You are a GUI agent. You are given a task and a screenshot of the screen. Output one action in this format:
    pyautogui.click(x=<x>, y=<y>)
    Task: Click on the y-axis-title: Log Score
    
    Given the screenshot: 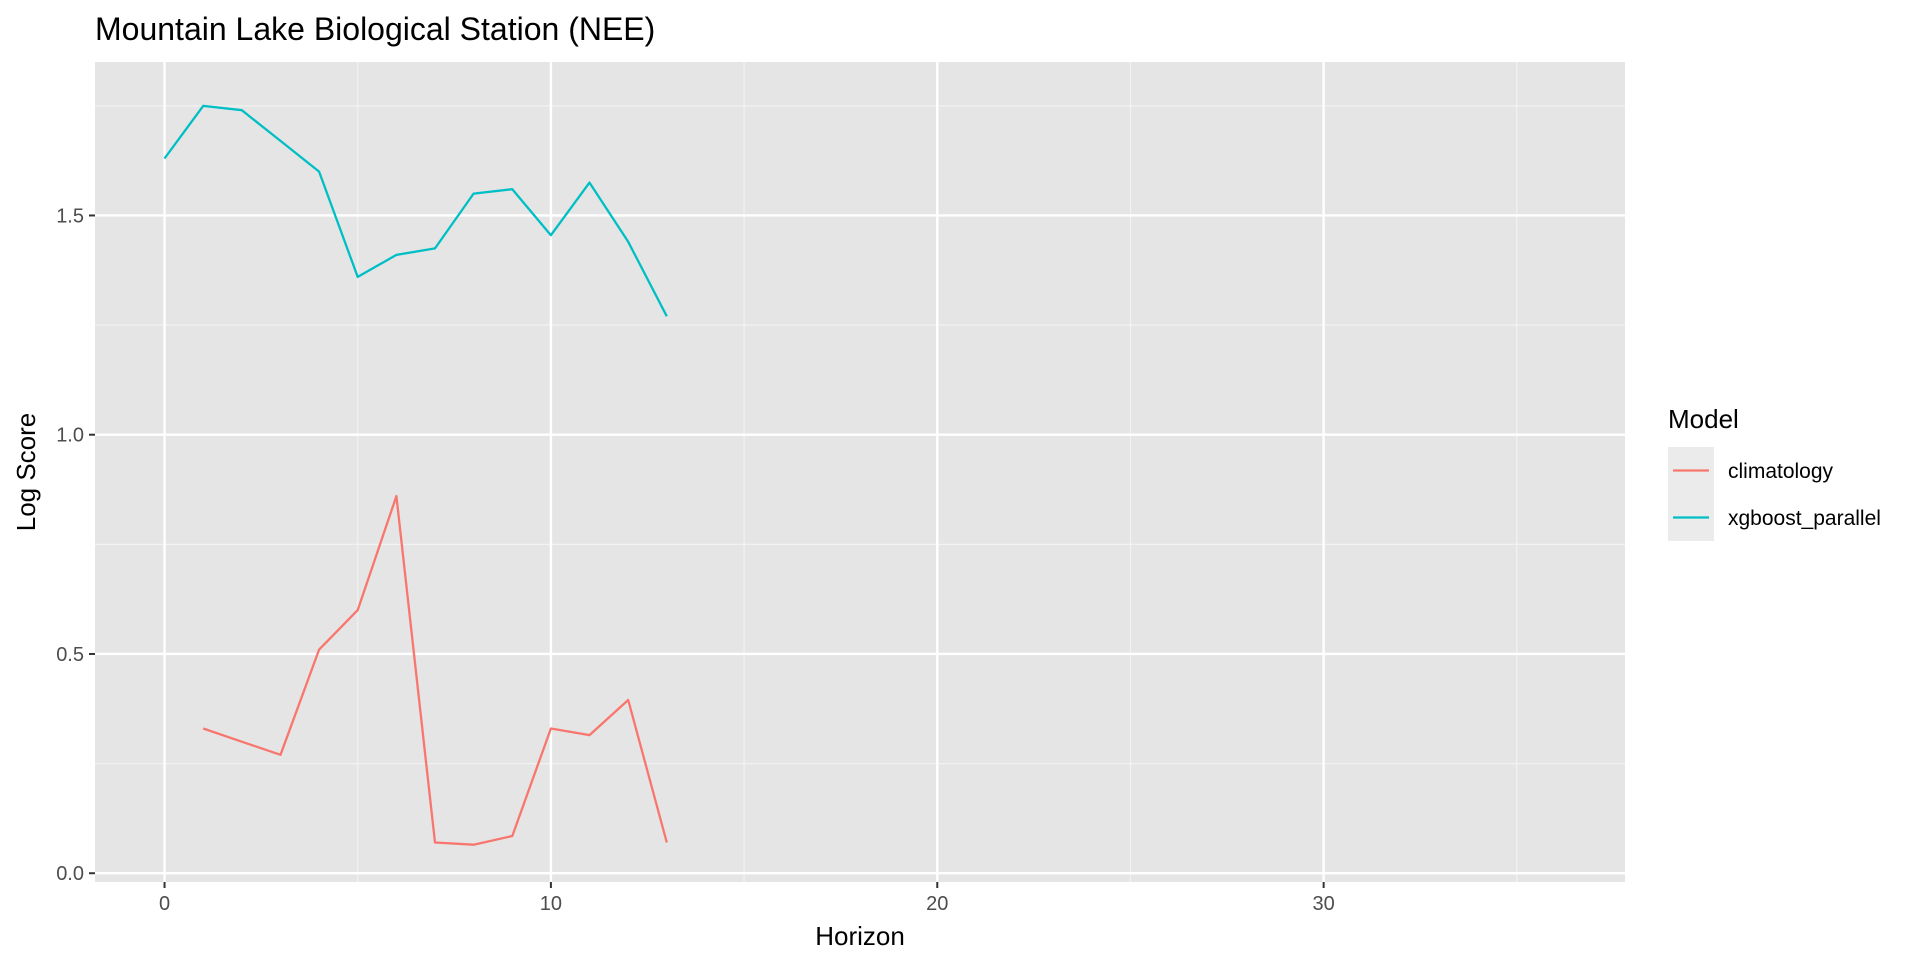 What is the action you would take?
    pyautogui.click(x=26, y=472)
    